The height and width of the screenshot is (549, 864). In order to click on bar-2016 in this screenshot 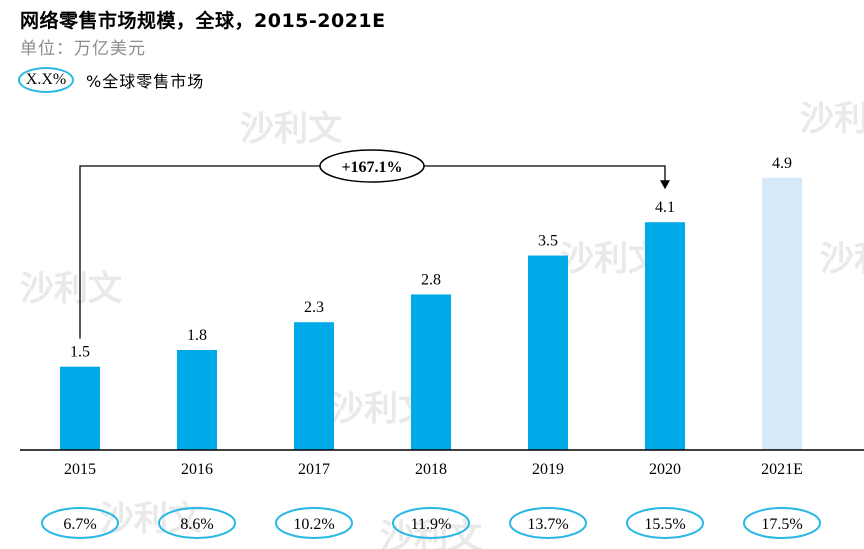, I will do `click(197, 400)`.